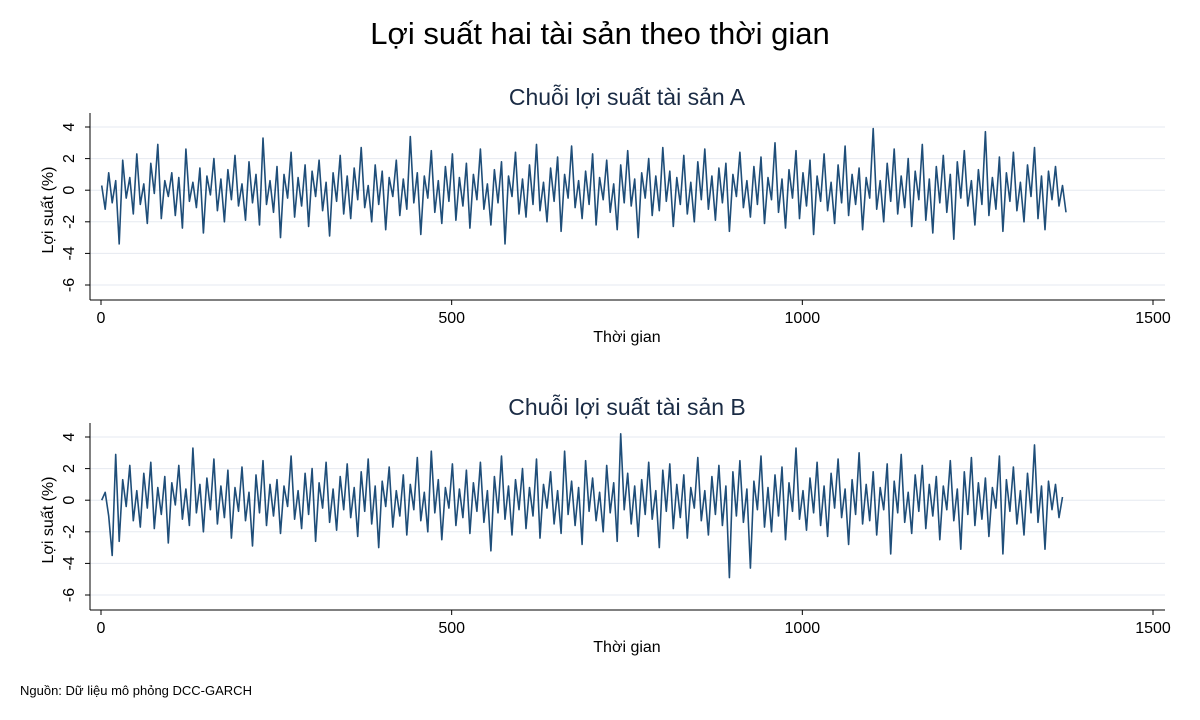 This screenshot has height=720, width=1200. I want to click on series-line, so click(583, 186).